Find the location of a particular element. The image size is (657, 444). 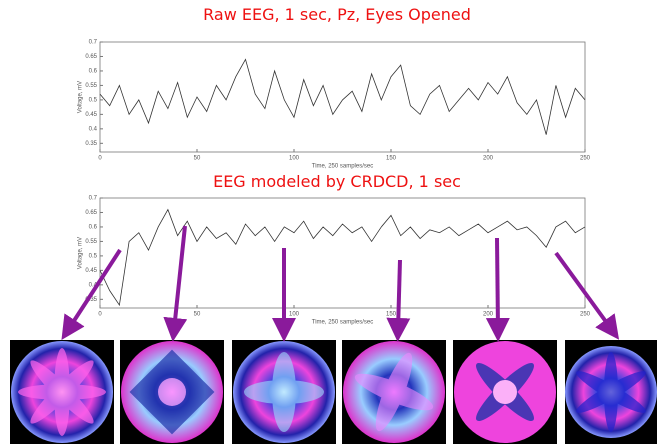

chart-title: EEG modeled by CRDCD, 1 sec is located at coordinates (337, 181).